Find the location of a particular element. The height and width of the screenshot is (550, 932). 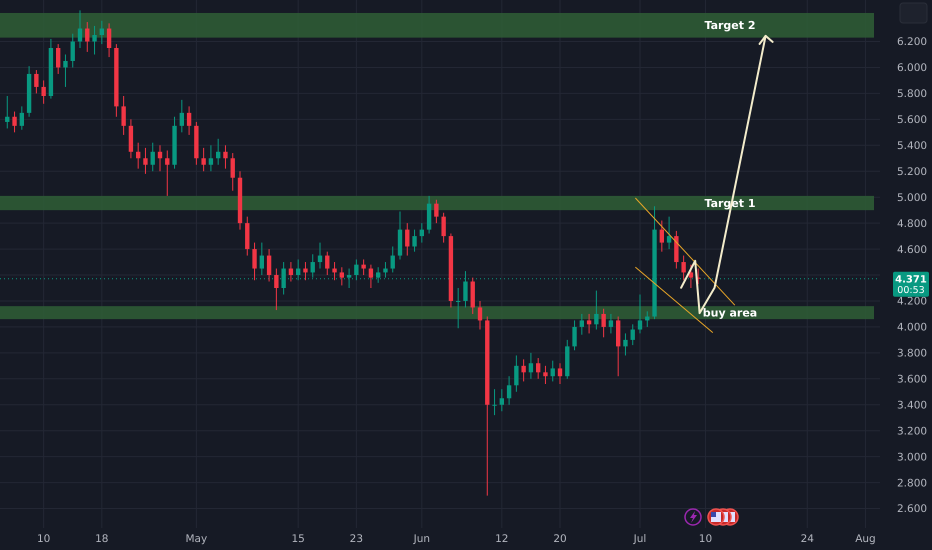

y-tick-label: 4.600 is located at coordinates (912, 250).